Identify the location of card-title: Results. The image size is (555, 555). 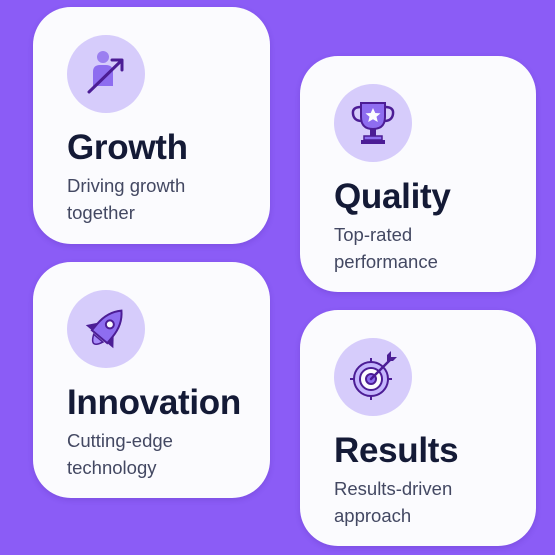
(396, 450).